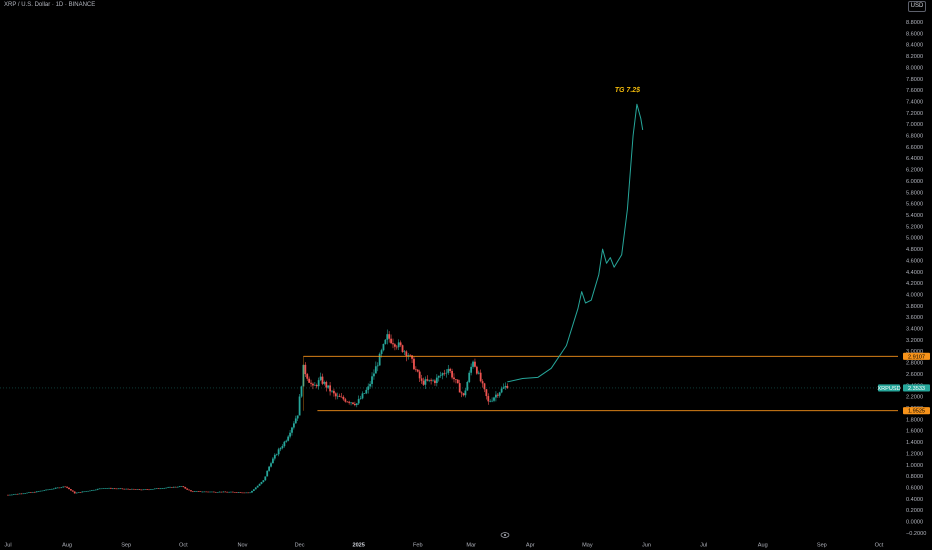 The image size is (932, 550). Describe the element at coordinates (914, 500) in the screenshot. I see `price-tick-label: 0.4000` at that location.